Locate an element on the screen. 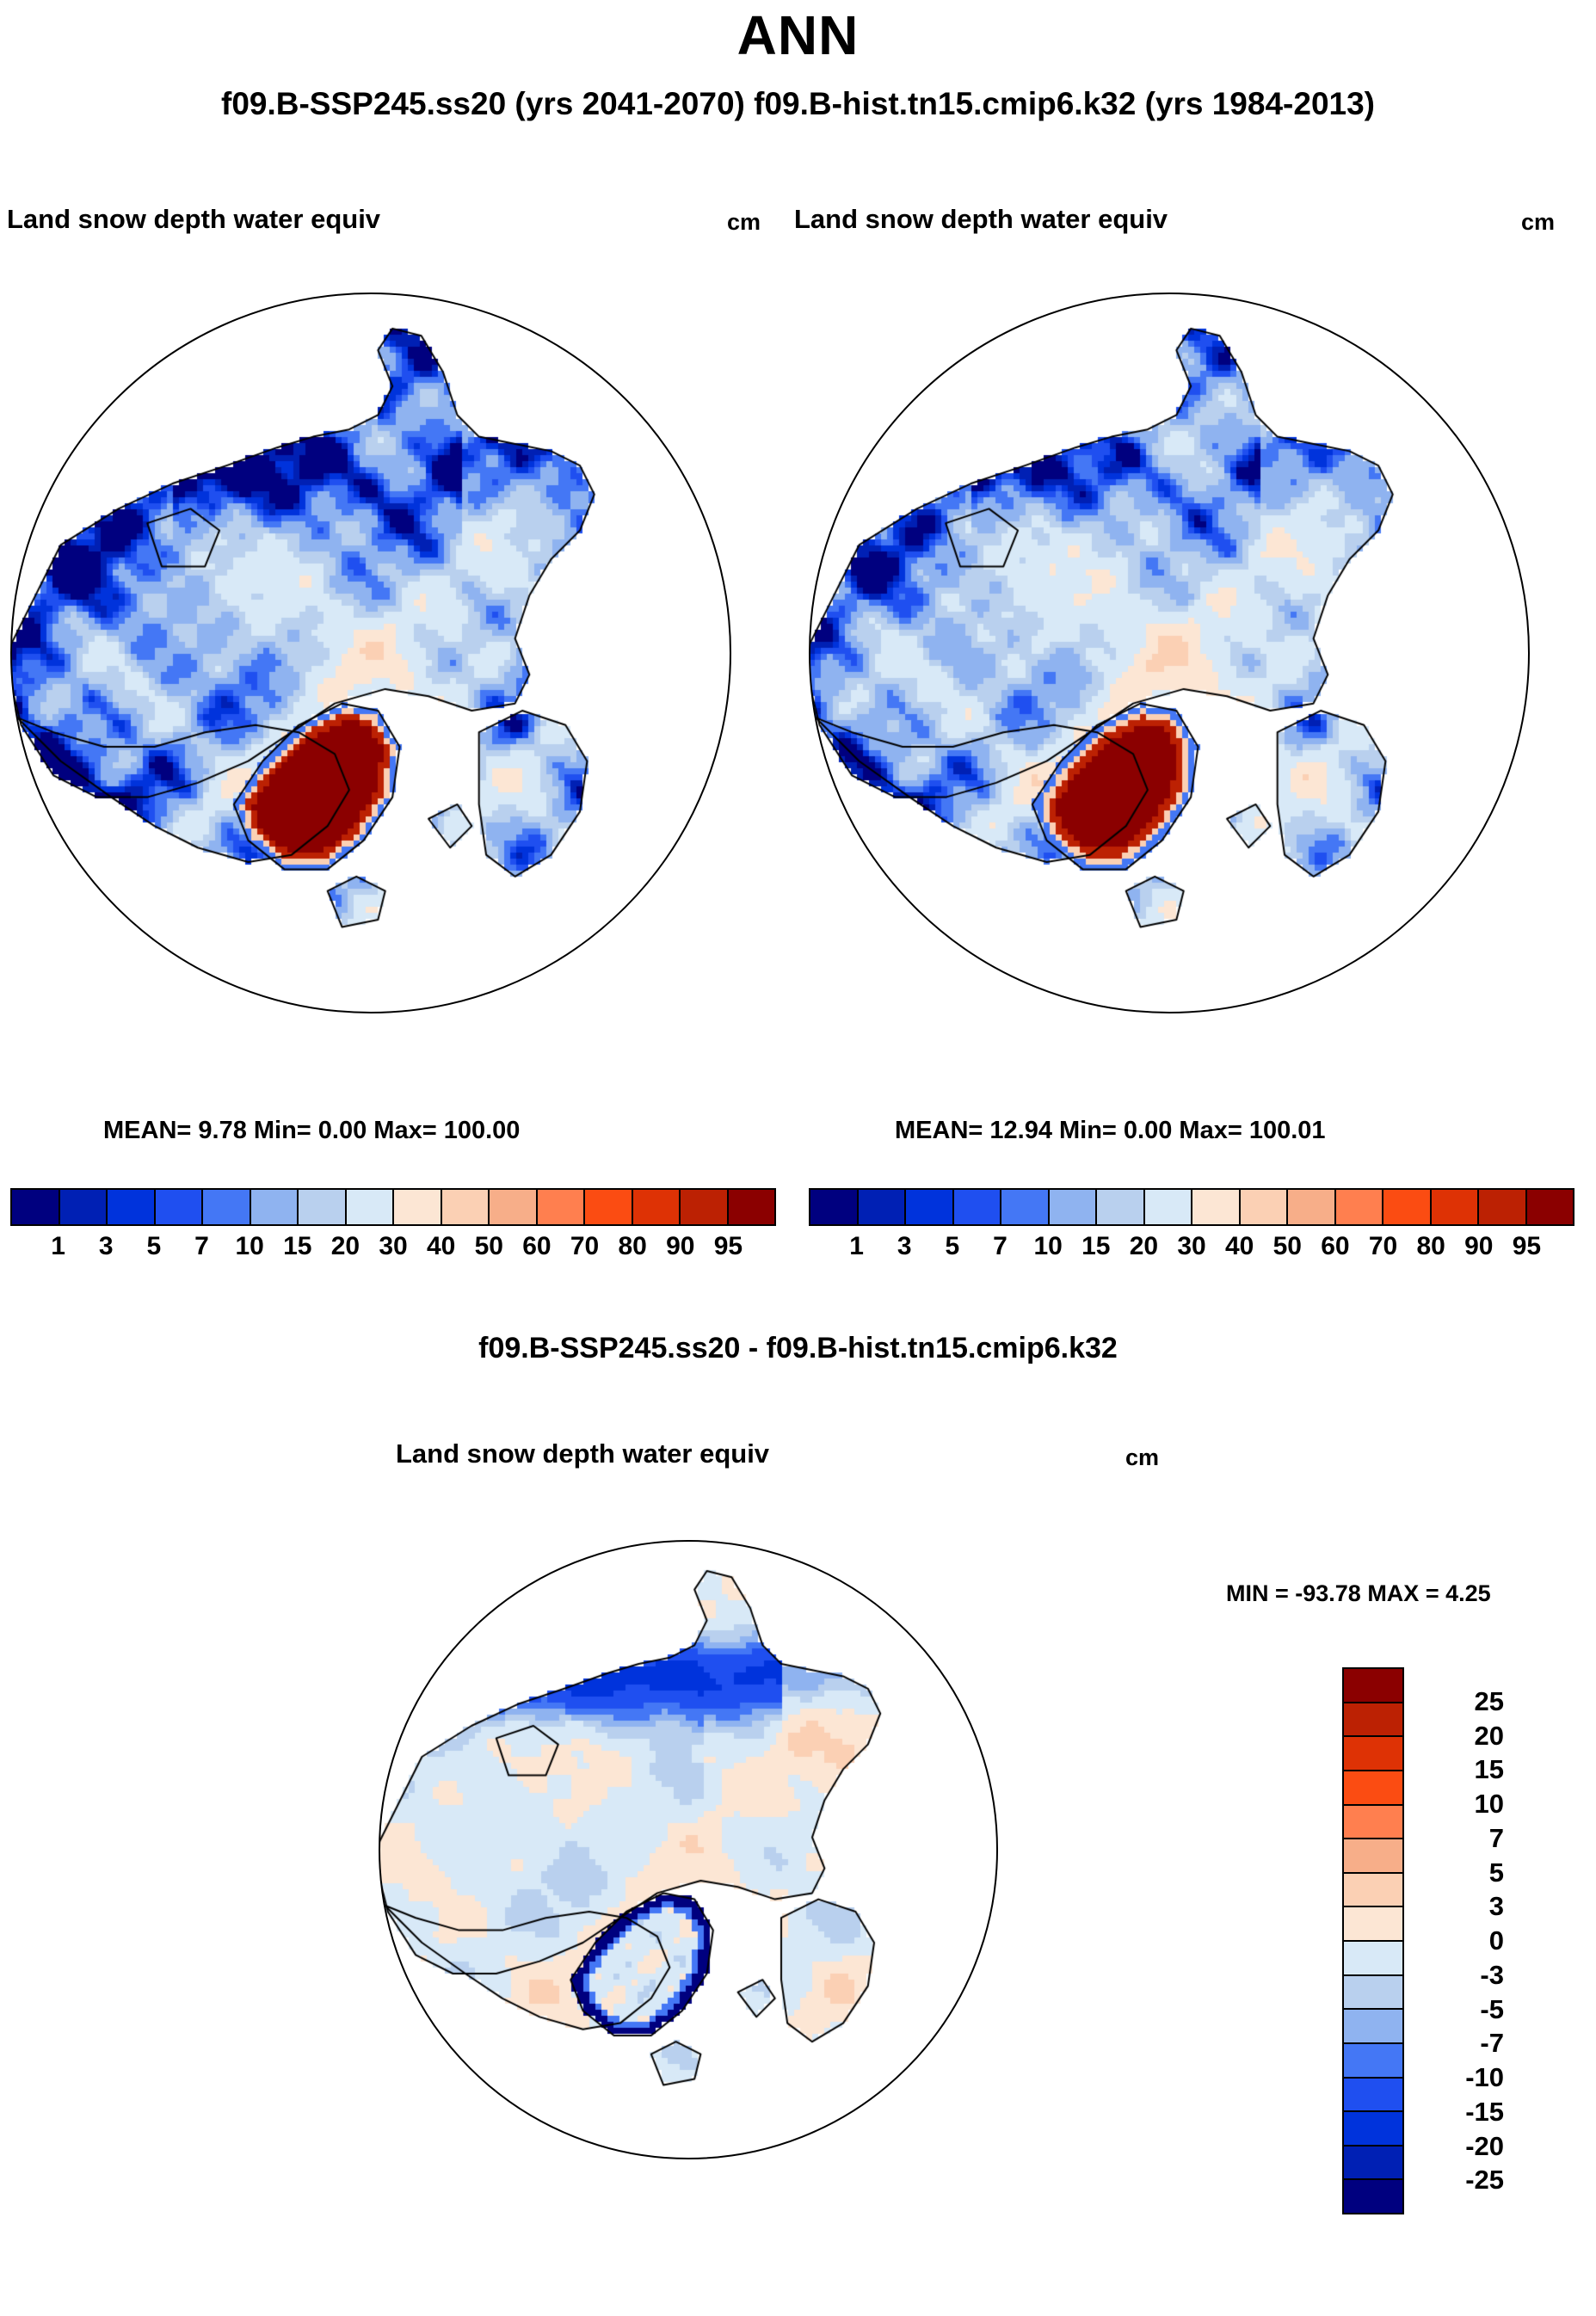 The width and height of the screenshot is (1596, 2316). left-panel-stats: MEAN= 9.78 Min= 0.00 Max= 100.00 is located at coordinates (312, 1130).